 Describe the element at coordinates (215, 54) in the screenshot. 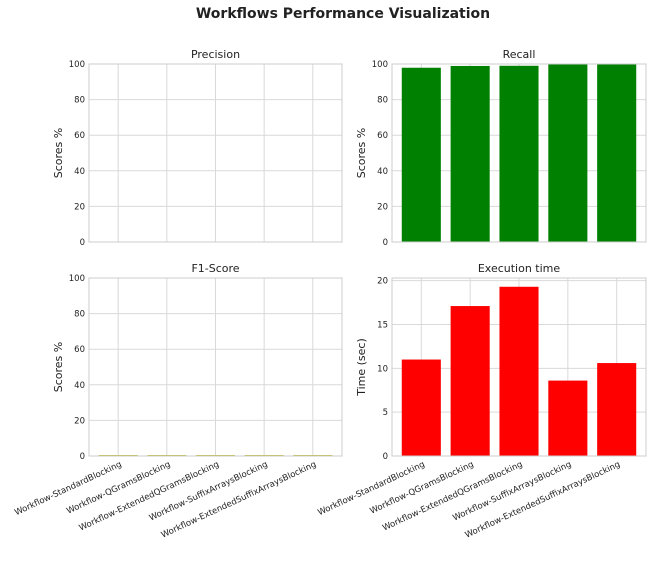

I see `subplot-title: Precision` at that location.